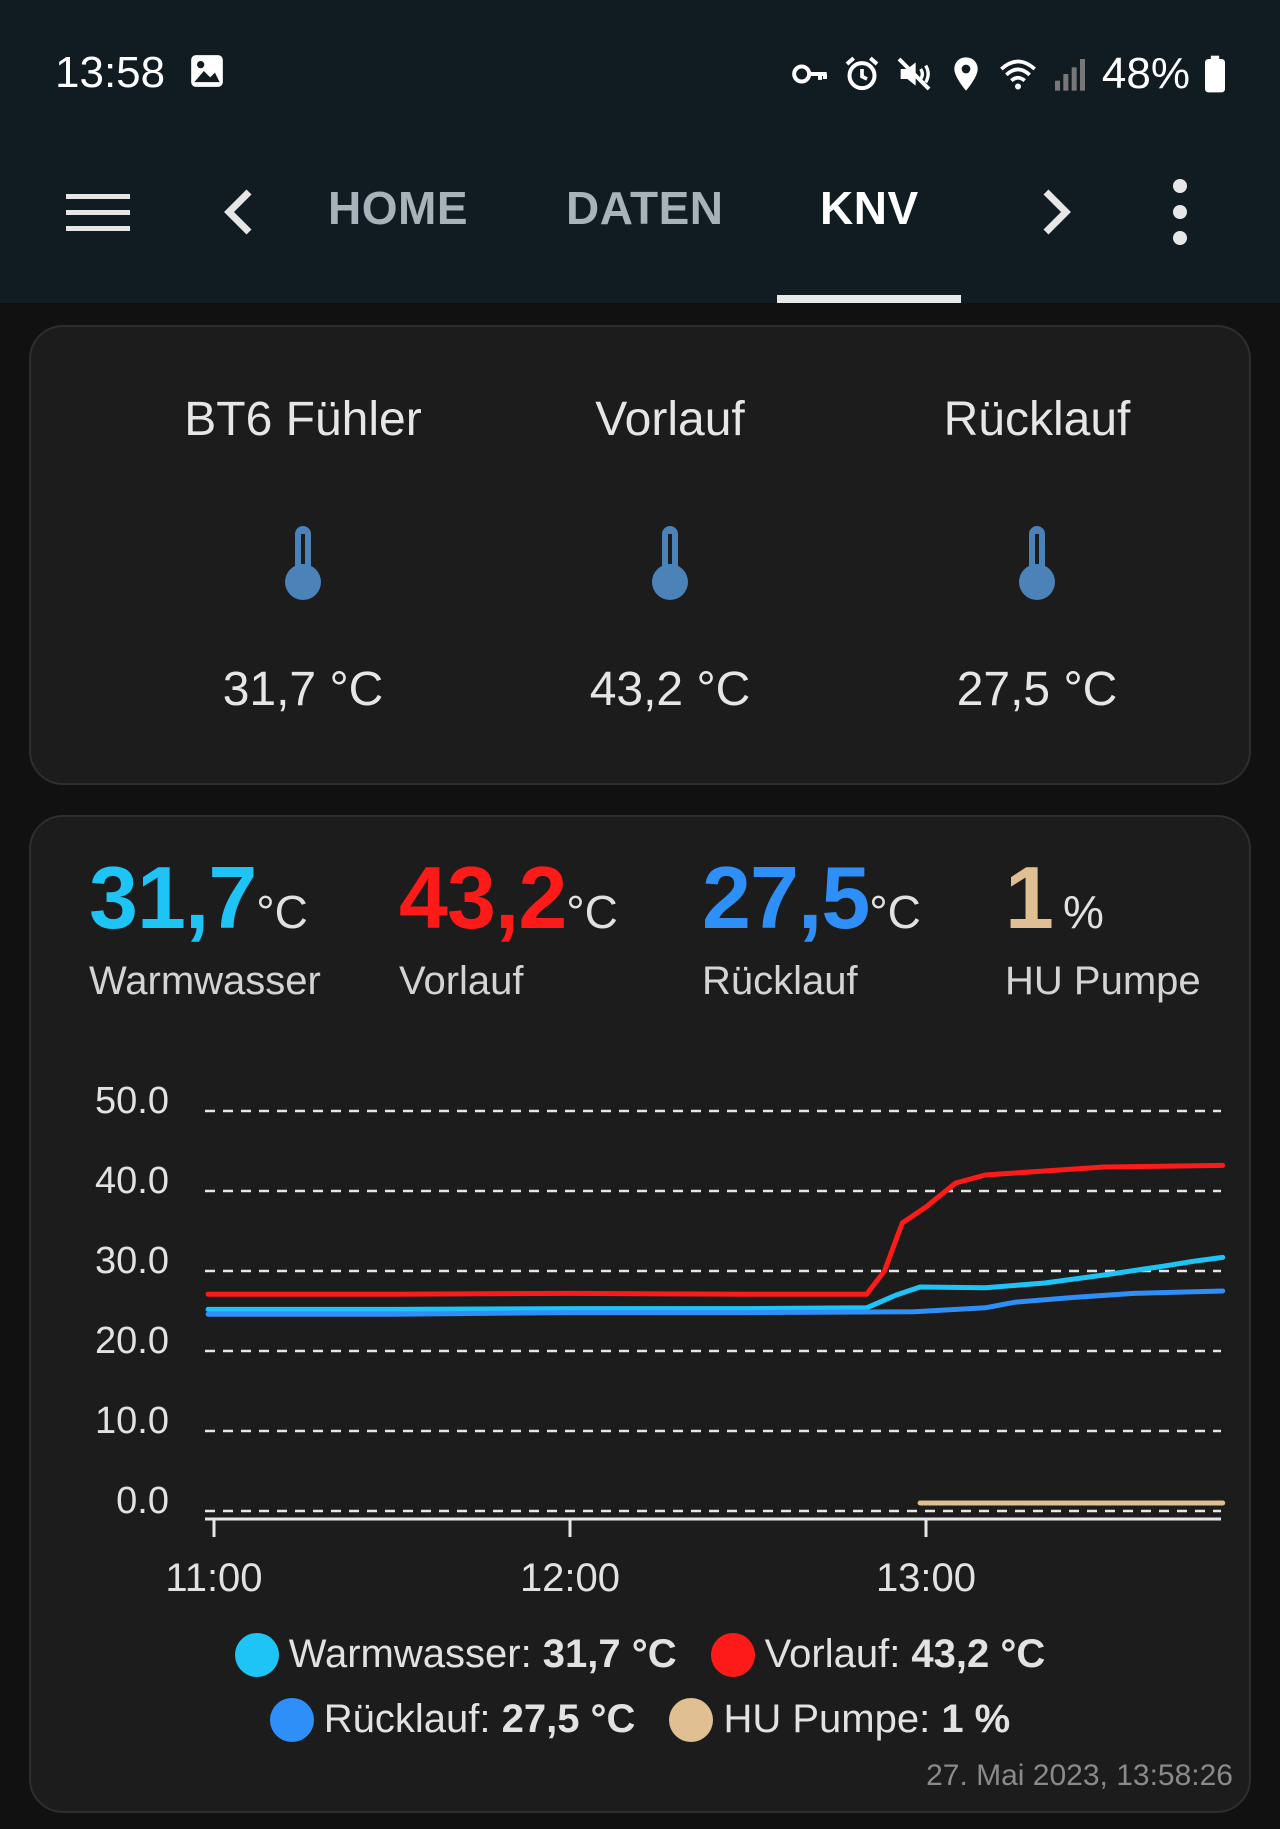 This screenshot has height=1829, width=1280. Describe the element at coordinates (1215, 74) in the screenshot. I see `battery-icon` at that location.